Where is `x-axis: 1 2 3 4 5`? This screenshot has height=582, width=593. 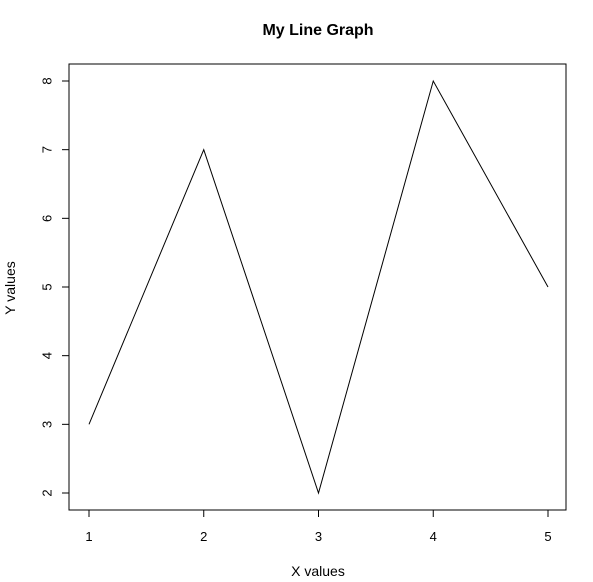 x-axis: 1 2 3 4 5 is located at coordinates (318, 527).